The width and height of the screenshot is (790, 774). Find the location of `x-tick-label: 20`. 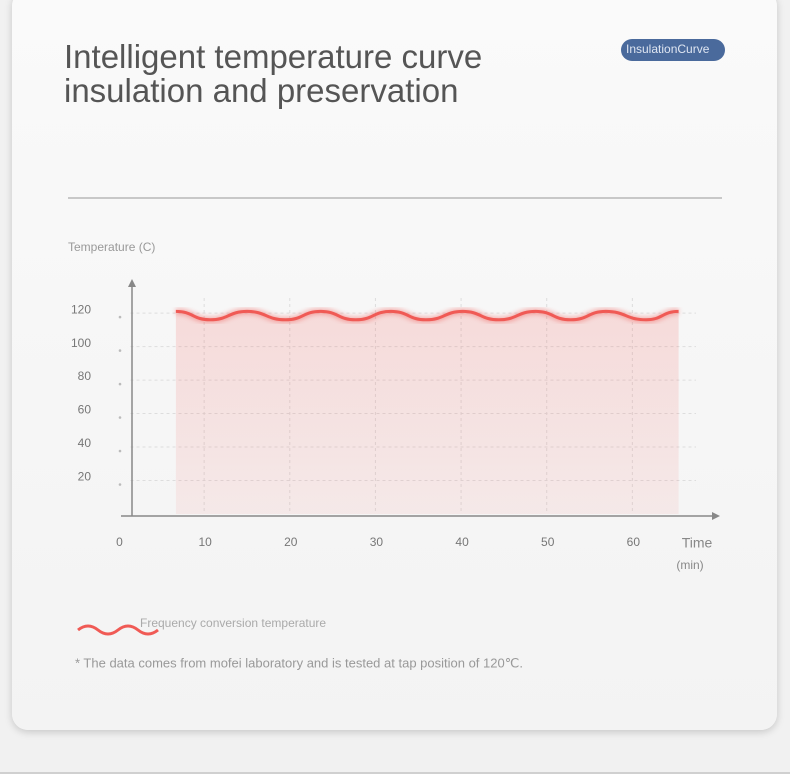

x-tick-label: 20 is located at coordinates (291, 542).